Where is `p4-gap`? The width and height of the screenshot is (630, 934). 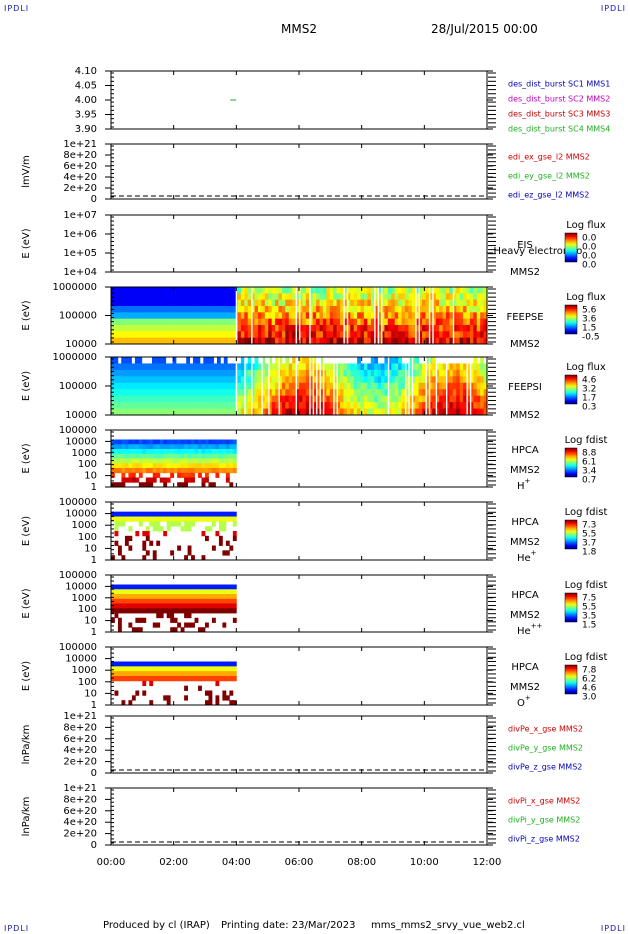 p4-gap is located at coordinates (252, 315).